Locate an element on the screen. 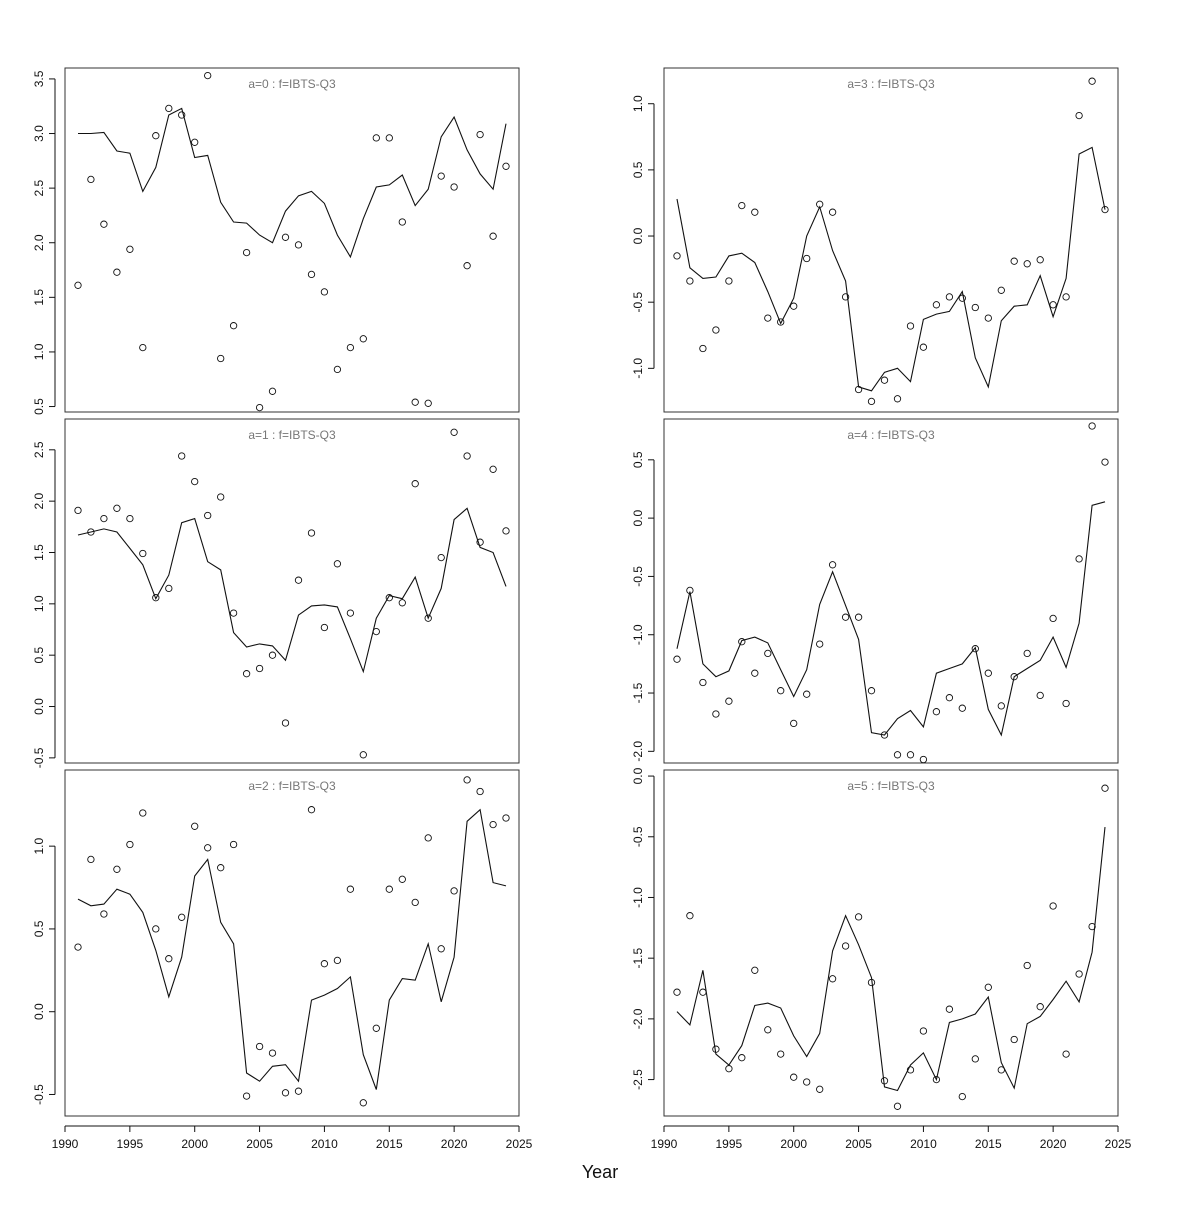 The image size is (1200, 1205). panel-title: a=5 : f=IBTS-Q3 is located at coordinates (891, 786).